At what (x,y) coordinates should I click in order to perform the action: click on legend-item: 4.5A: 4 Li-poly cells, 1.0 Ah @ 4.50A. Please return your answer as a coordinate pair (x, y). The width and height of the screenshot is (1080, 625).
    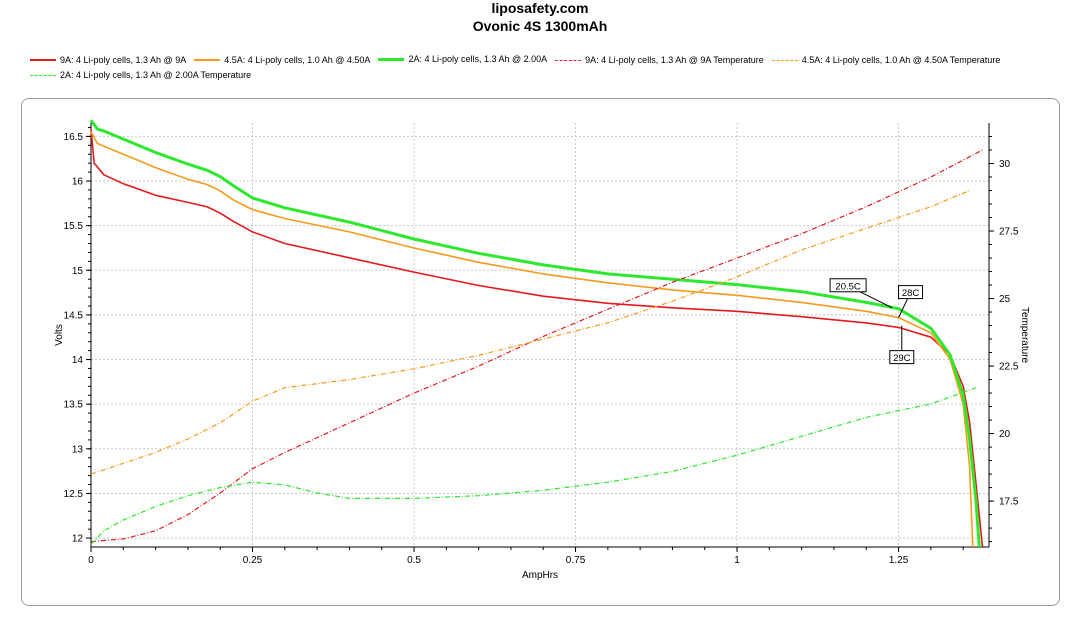
    Looking at the image, I should click on (282, 60).